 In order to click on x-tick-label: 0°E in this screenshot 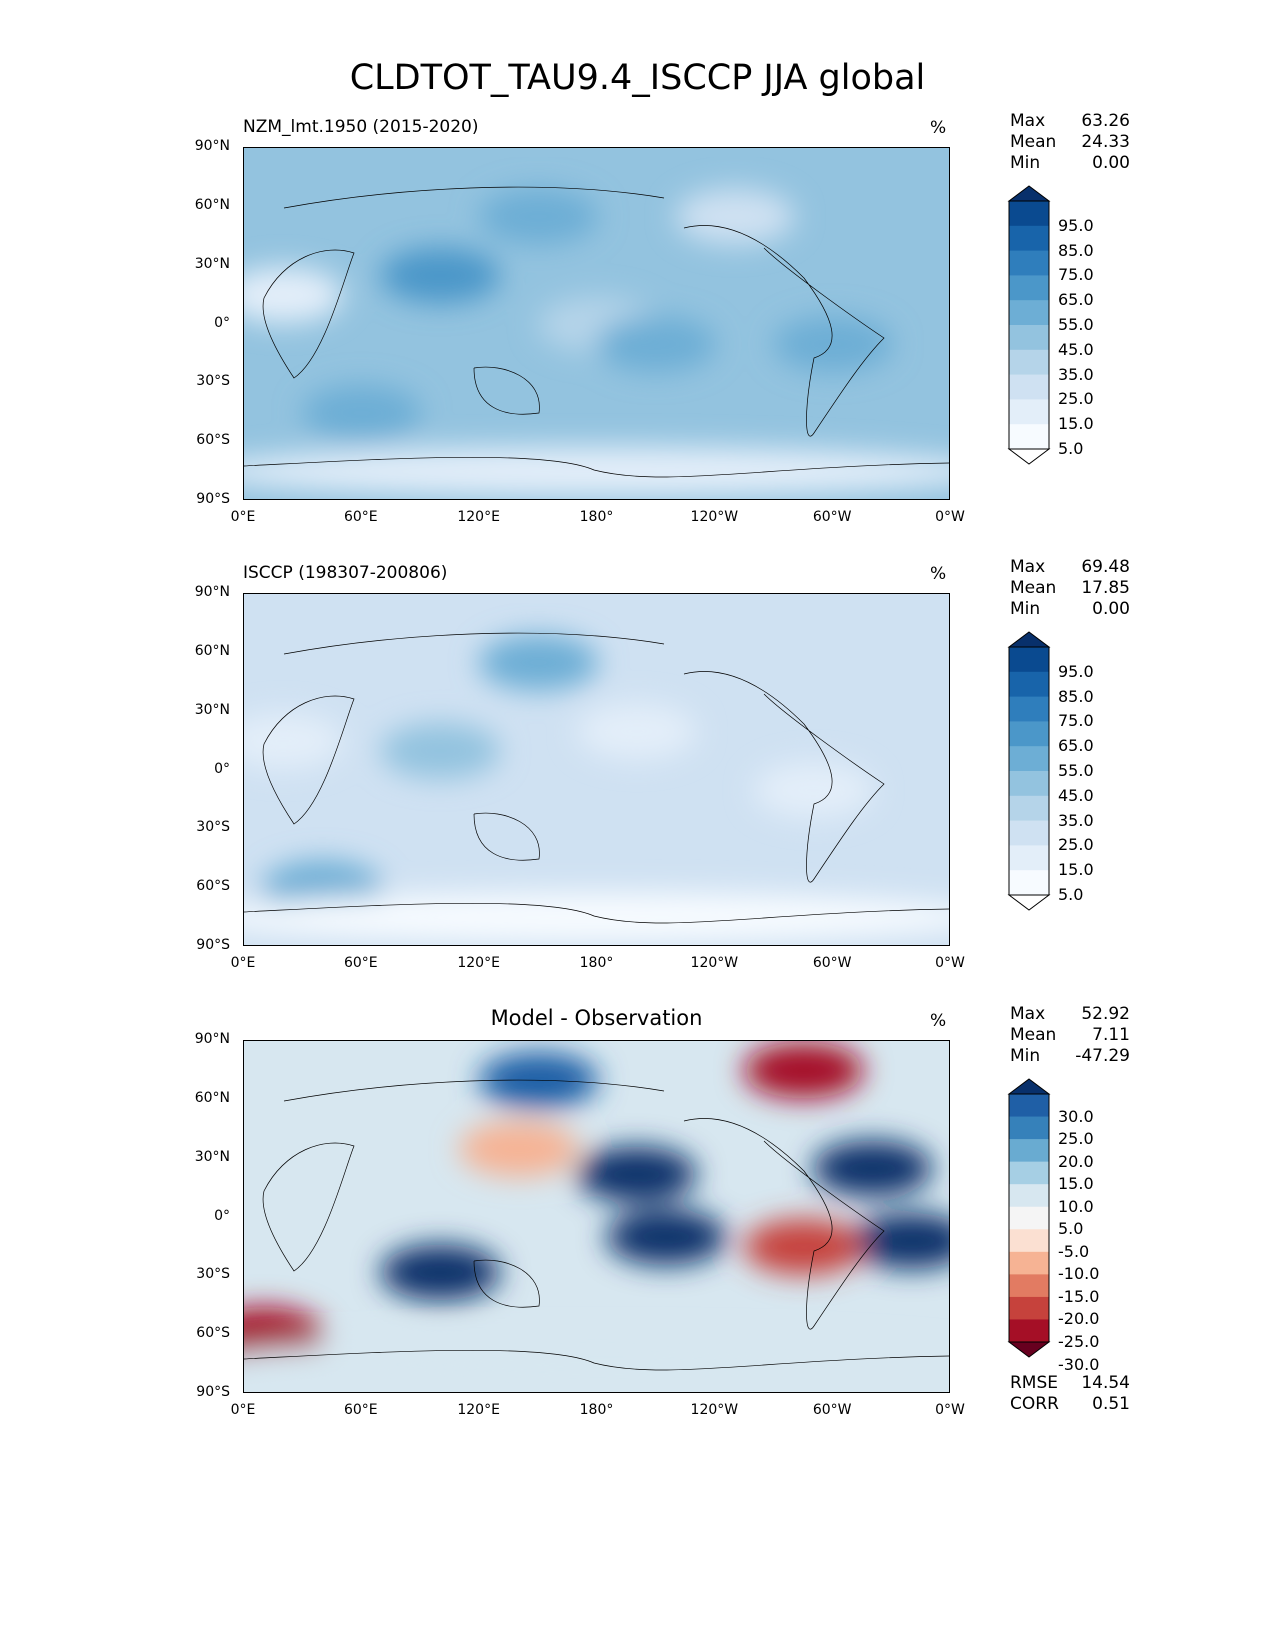, I will do `click(243, 517)`.